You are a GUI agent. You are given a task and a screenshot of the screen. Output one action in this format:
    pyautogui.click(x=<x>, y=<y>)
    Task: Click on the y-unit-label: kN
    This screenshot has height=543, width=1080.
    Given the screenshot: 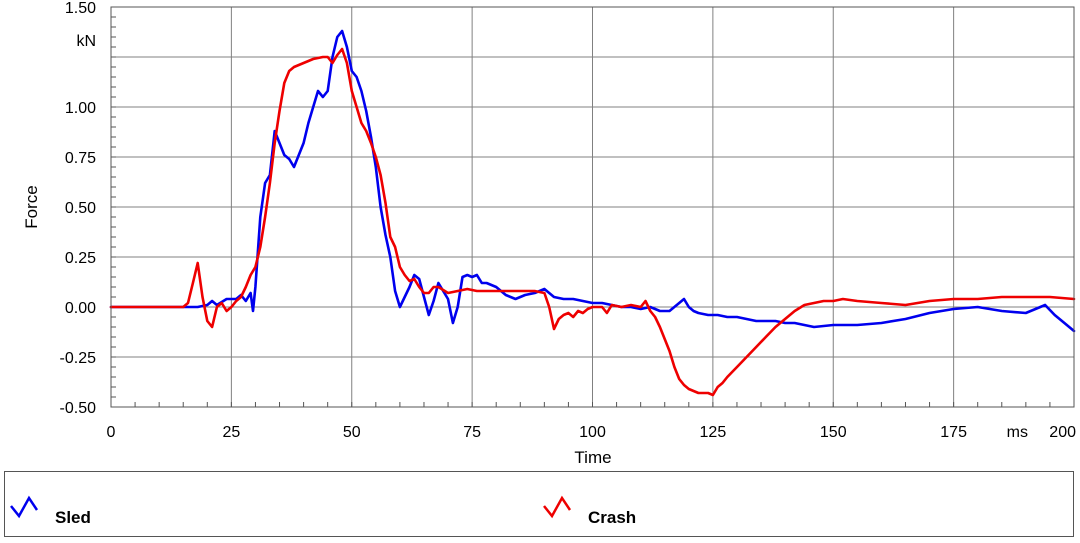 What is the action you would take?
    pyautogui.click(x=86, y=41)
    